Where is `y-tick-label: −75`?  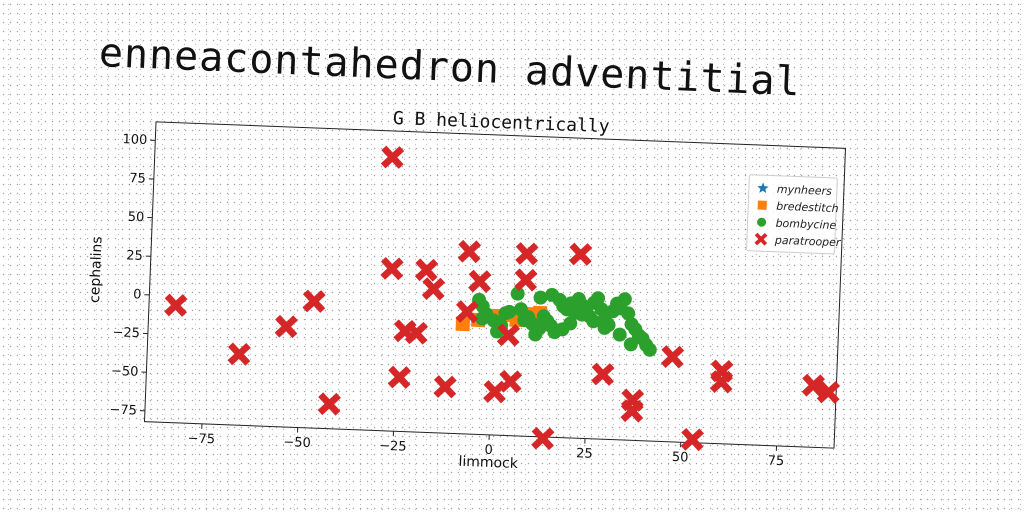 y-tick-label: −75 is located at coordinates (123, 410).